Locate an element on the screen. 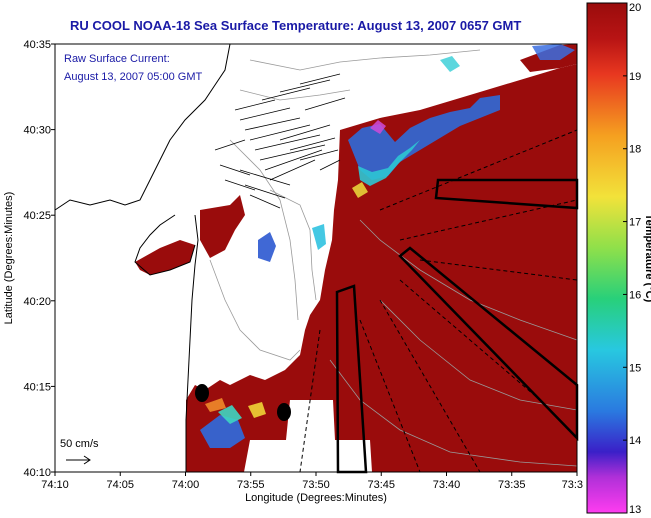  colorbar-label: Temperature (°C) is located at coordinates (647, 258).